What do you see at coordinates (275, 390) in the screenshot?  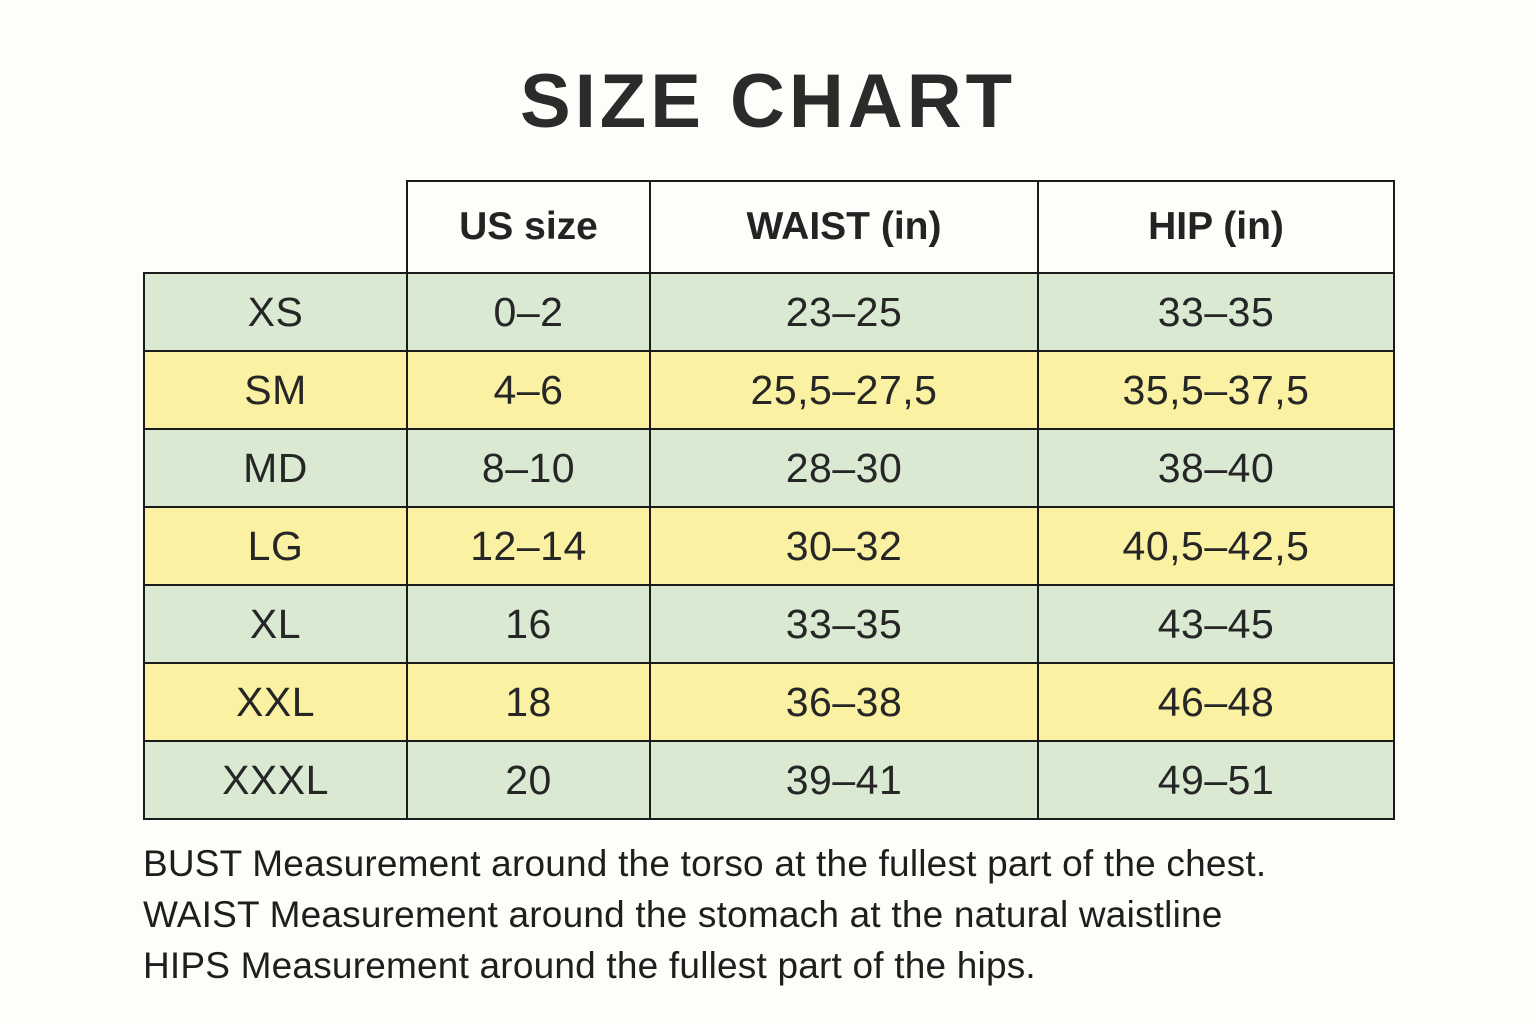 I see `size-label: SM` at bounding box center [275, 390].